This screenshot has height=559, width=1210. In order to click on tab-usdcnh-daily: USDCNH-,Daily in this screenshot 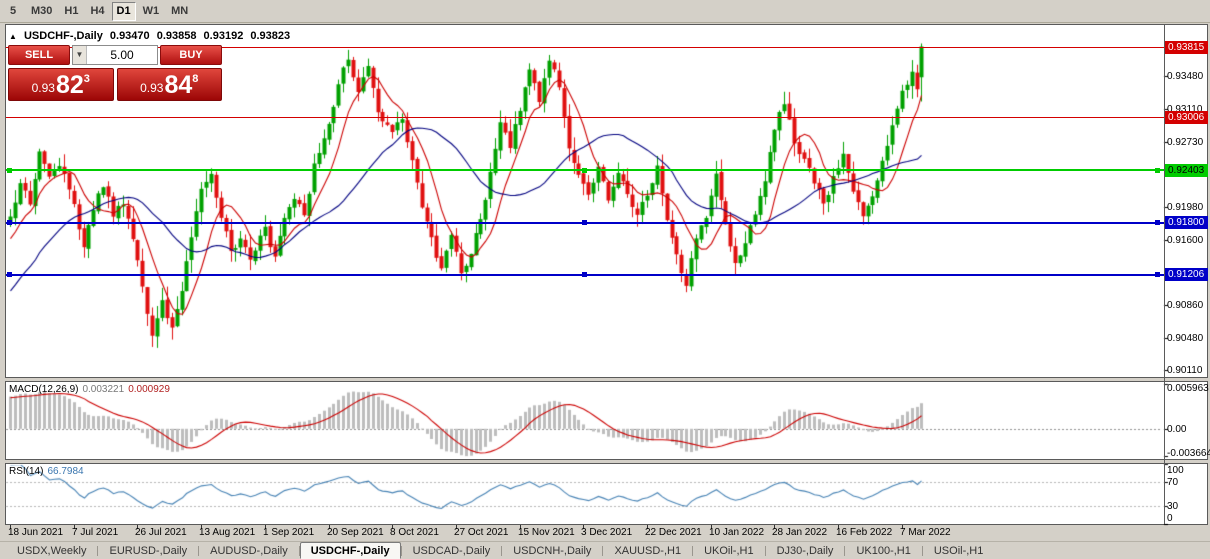, I will do `click(552, 551)`.